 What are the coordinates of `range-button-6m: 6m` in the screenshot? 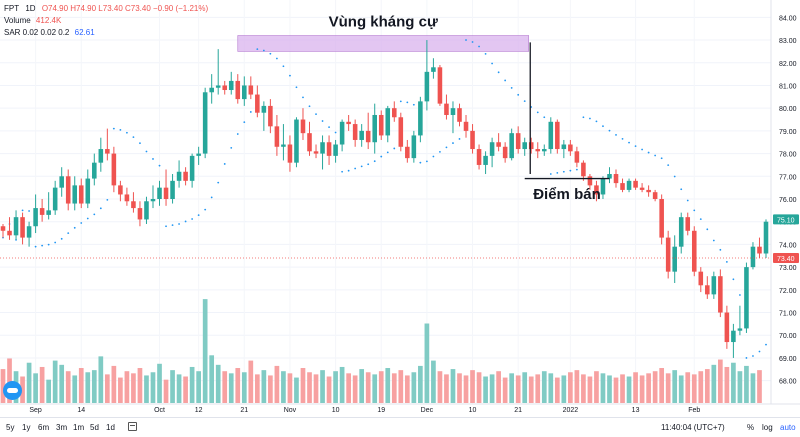 It's located at (44, 427).